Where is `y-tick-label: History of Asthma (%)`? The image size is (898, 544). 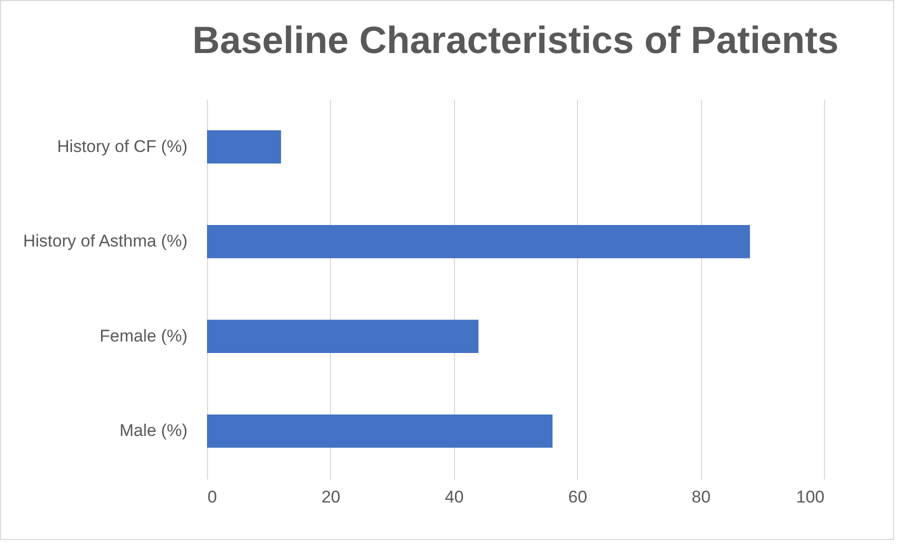 y-tick-label: History of Asthma (%) is located at coordinates (105, 241).